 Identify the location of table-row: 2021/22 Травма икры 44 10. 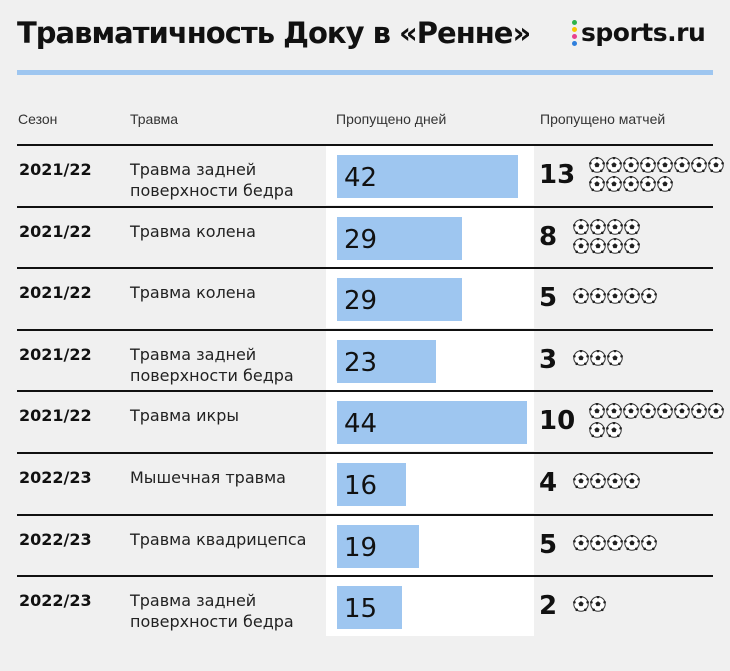
(370, 421).